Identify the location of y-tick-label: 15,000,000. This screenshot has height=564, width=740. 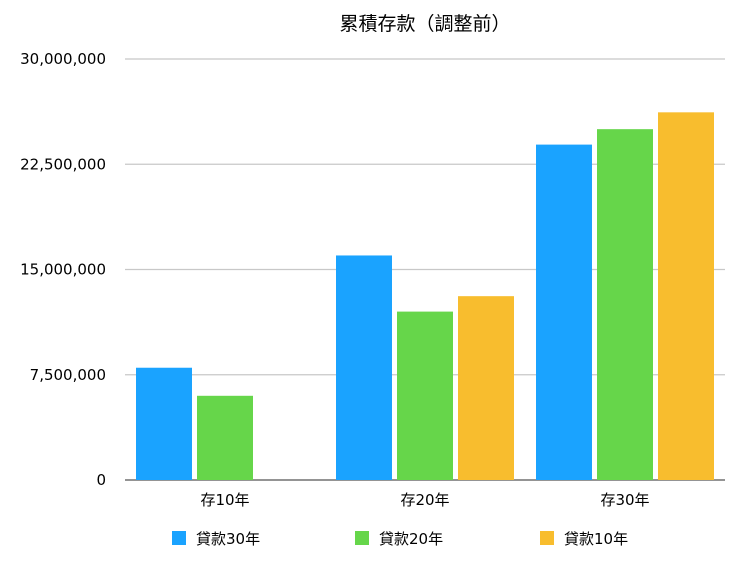
(63, 270).